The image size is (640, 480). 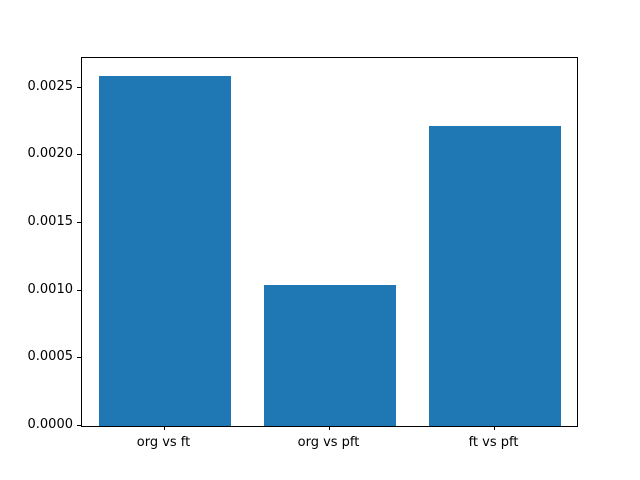 I want to click on bar-ft-vs-pft, so click(x=494, y=275).